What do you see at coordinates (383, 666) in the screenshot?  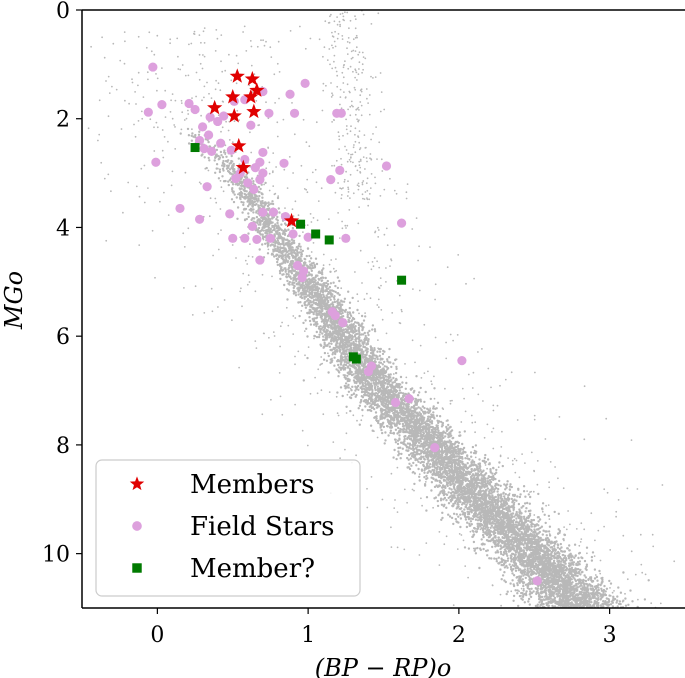 I see `x-axis-label: (BP − RP)o` at bounding box center [383, 666].